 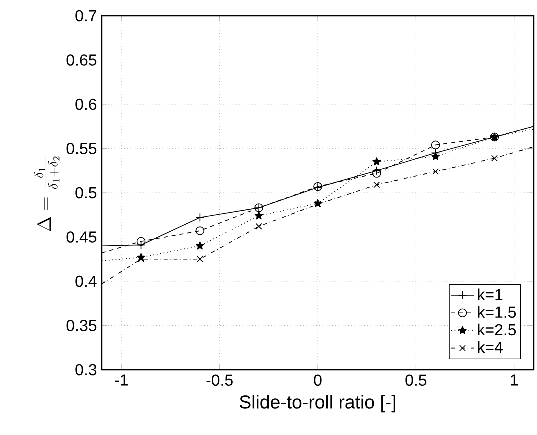 What do you see at coordinates (514, 380) in the screenshot?
I see `x-tick-label: 1` at bounding box center [514, 380].